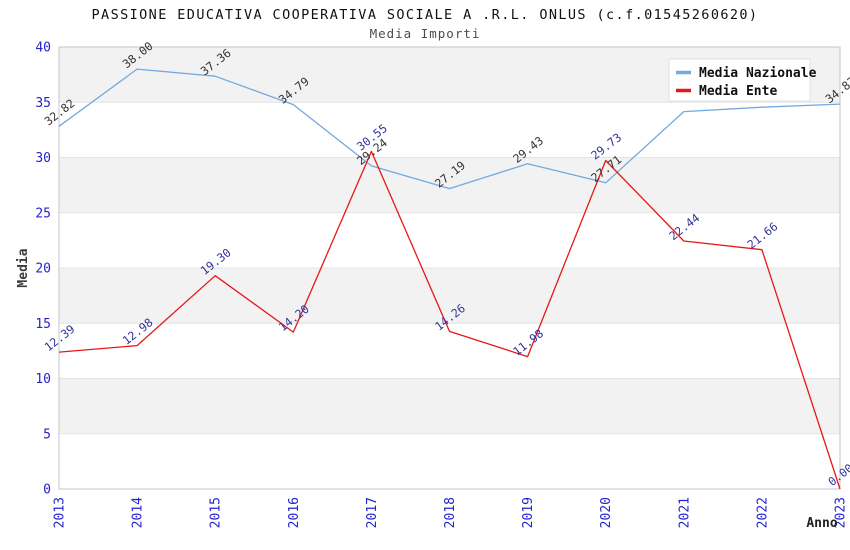  I want to click on y-axis-title: Media, so click(23, 267).